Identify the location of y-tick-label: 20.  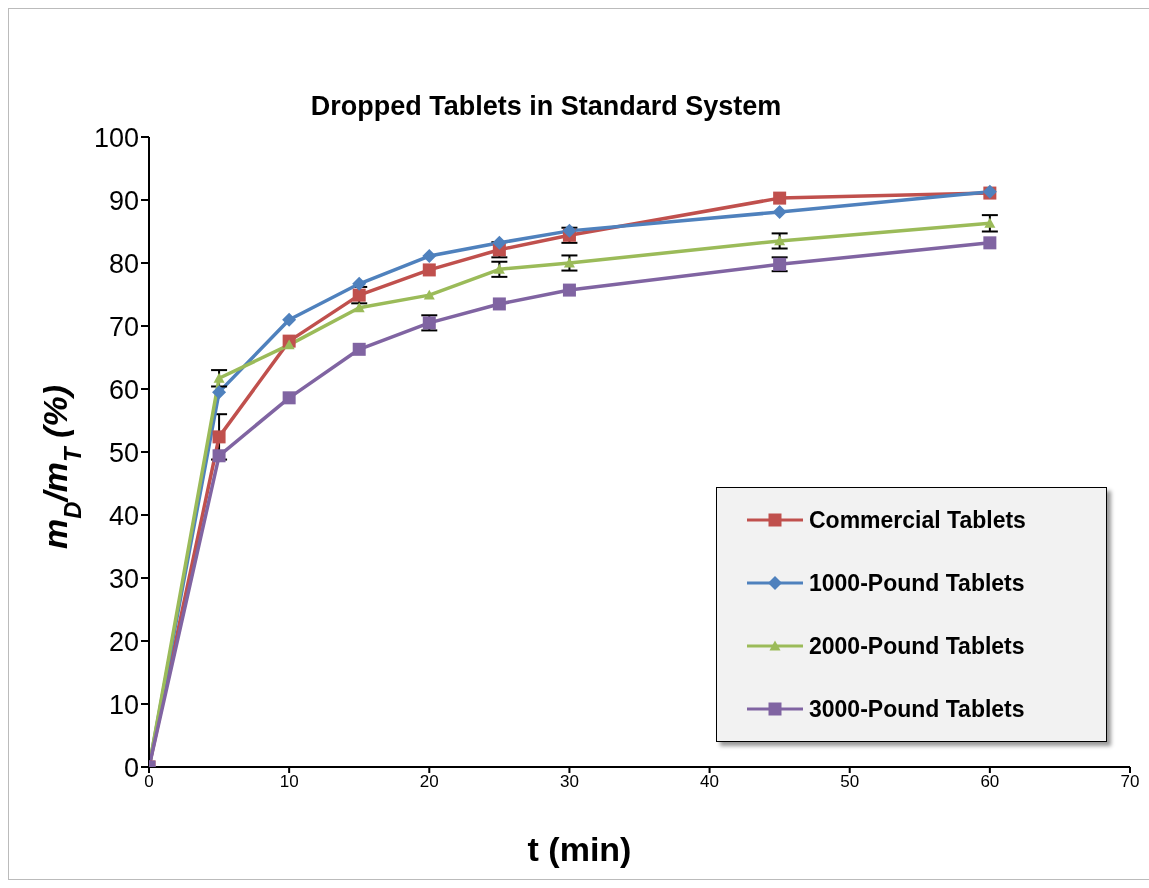
(123, 641).